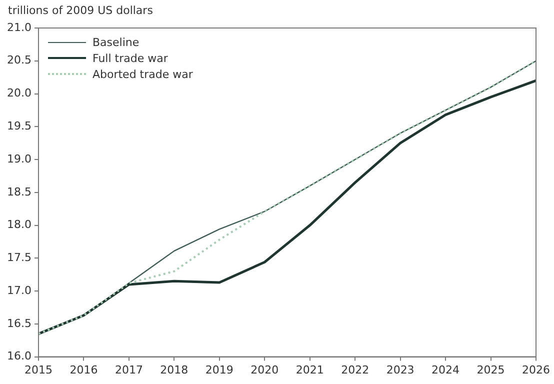 The image size is (554, 384). I want to click on x-tick-label: 2022, so click(355, 369).